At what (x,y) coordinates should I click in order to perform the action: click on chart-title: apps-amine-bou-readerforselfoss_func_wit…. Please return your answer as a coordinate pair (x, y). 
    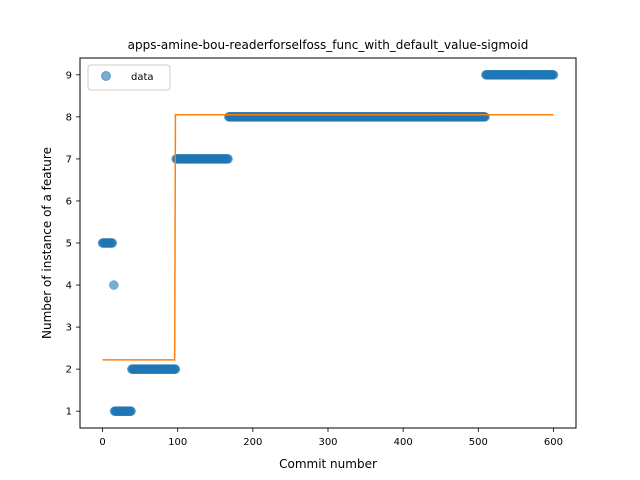
    Looking at the image, I should click on (328, 45).